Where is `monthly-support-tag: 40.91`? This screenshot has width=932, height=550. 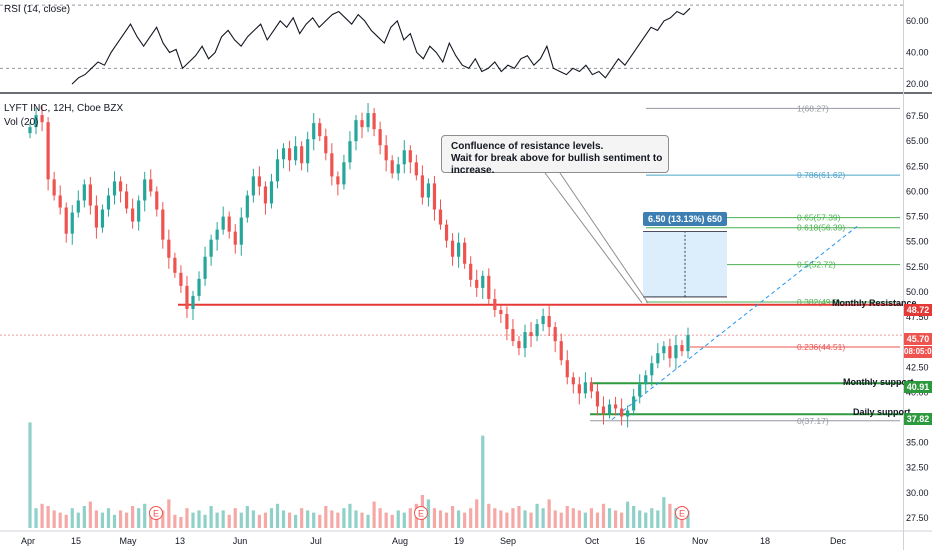
monthly-support-tag: 40.91 is located at coordinates (918, 387).